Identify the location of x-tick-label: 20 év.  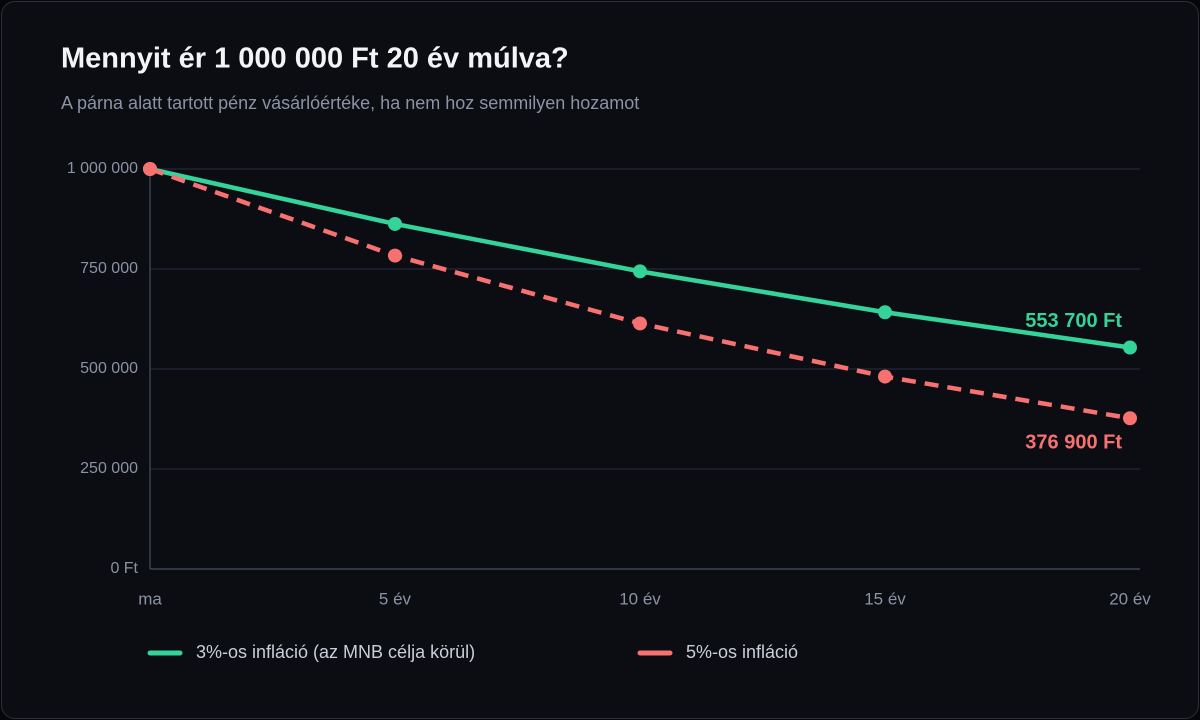
(1130, 598).